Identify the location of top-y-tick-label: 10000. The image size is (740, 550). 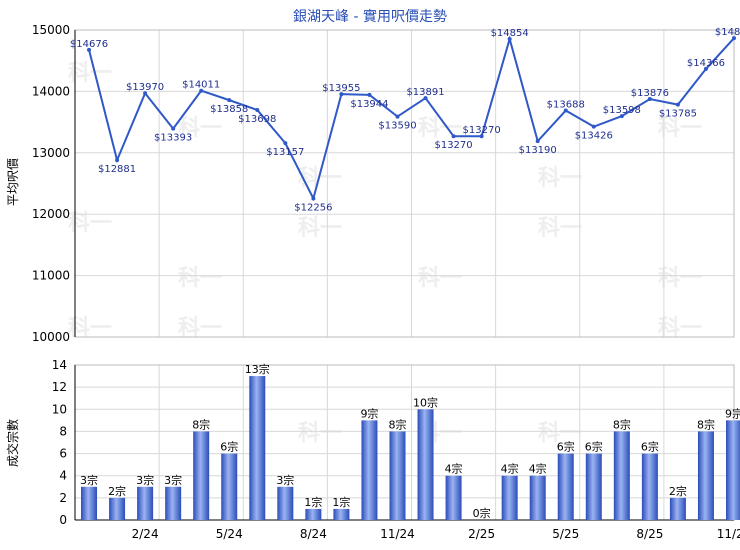
(51, 337).